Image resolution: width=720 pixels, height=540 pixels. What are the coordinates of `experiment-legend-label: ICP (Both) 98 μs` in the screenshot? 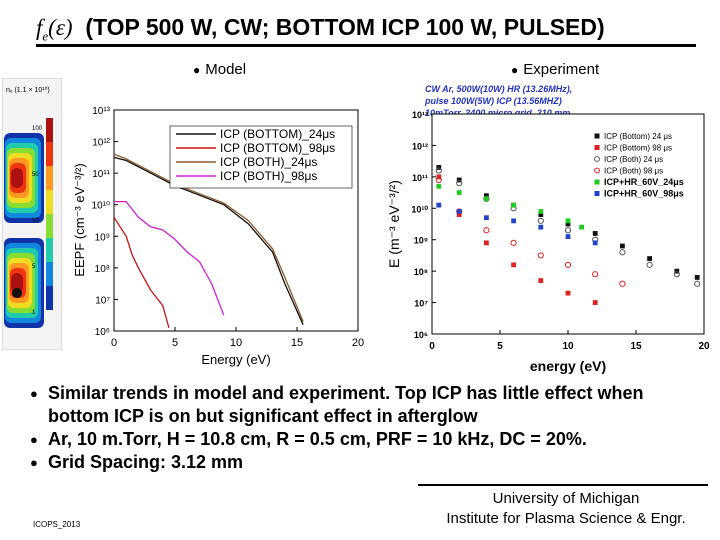 It's located at (633, 171).